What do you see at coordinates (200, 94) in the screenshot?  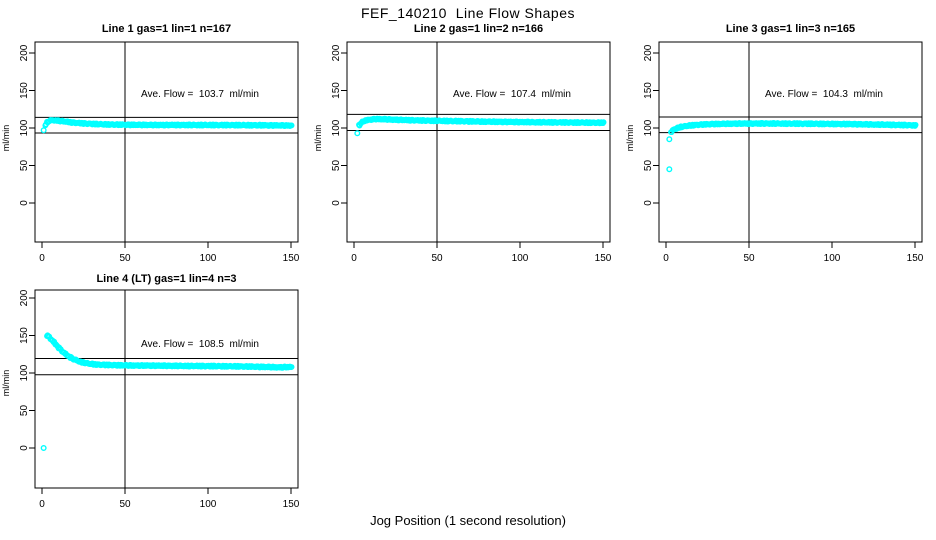 I see `ave-flow-annotation-line-1: Ave. Flow = 103.7 ml/min` at bounding box center [200, 94].